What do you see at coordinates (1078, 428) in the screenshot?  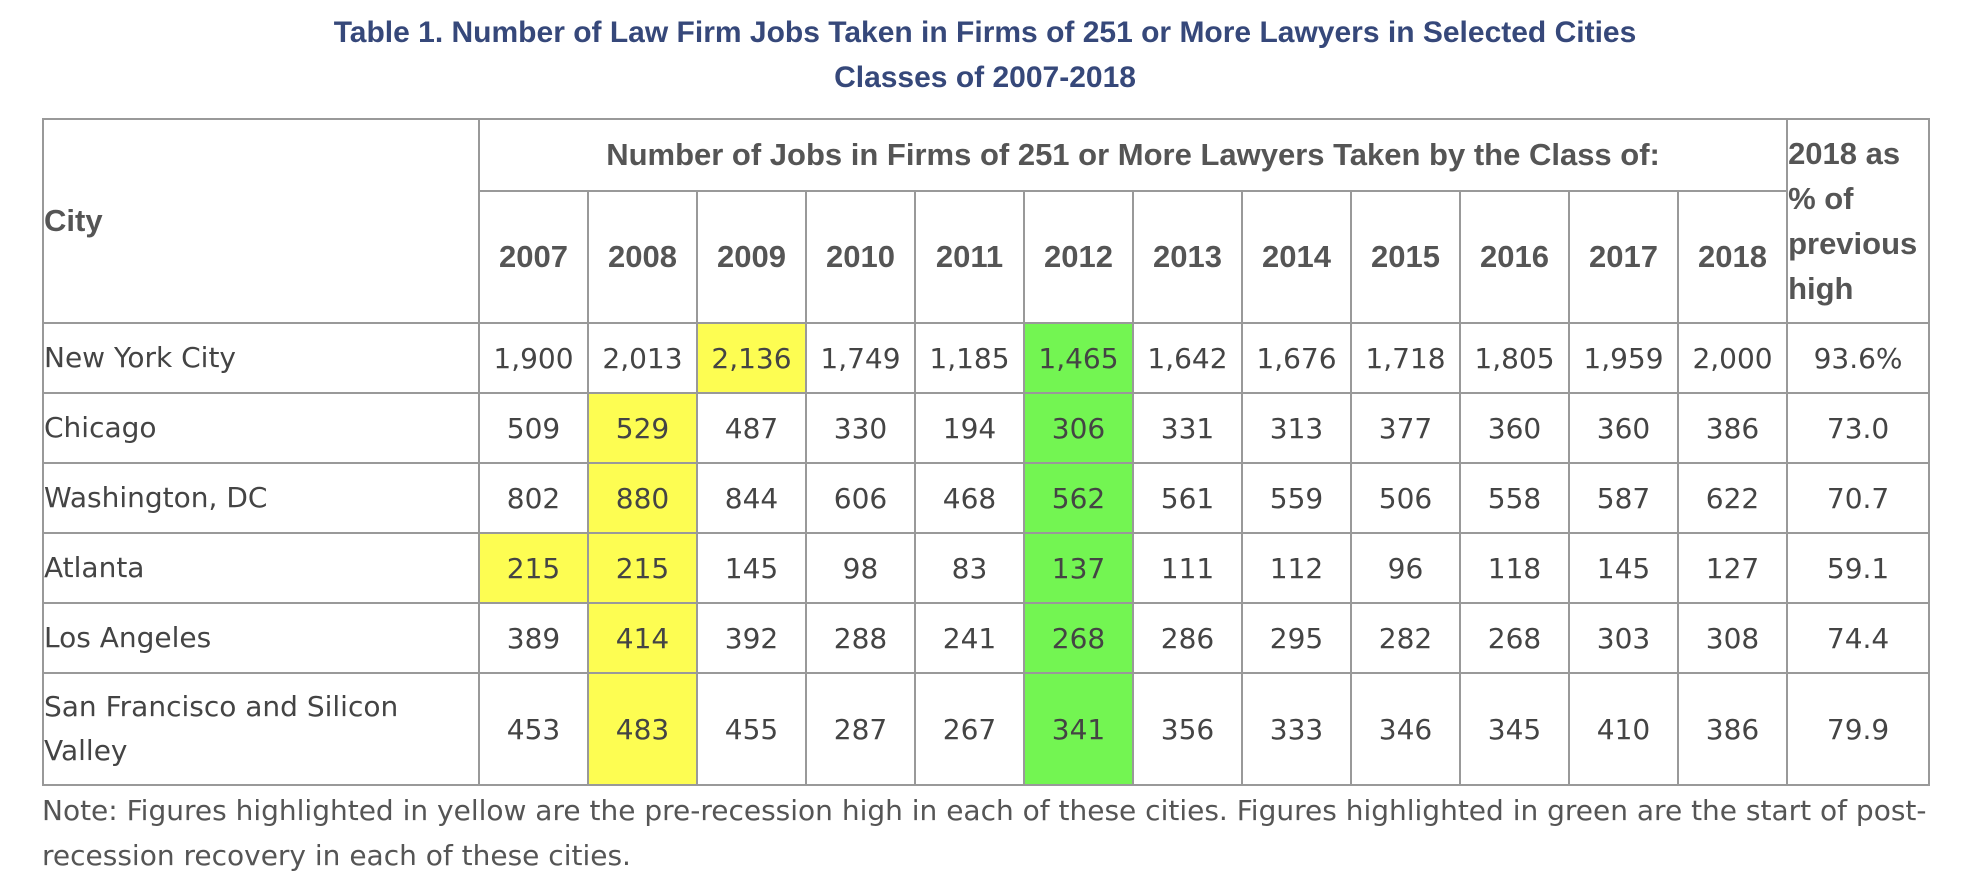 I see `value-cell-2012: 306` at bounding box center [1078, 428].